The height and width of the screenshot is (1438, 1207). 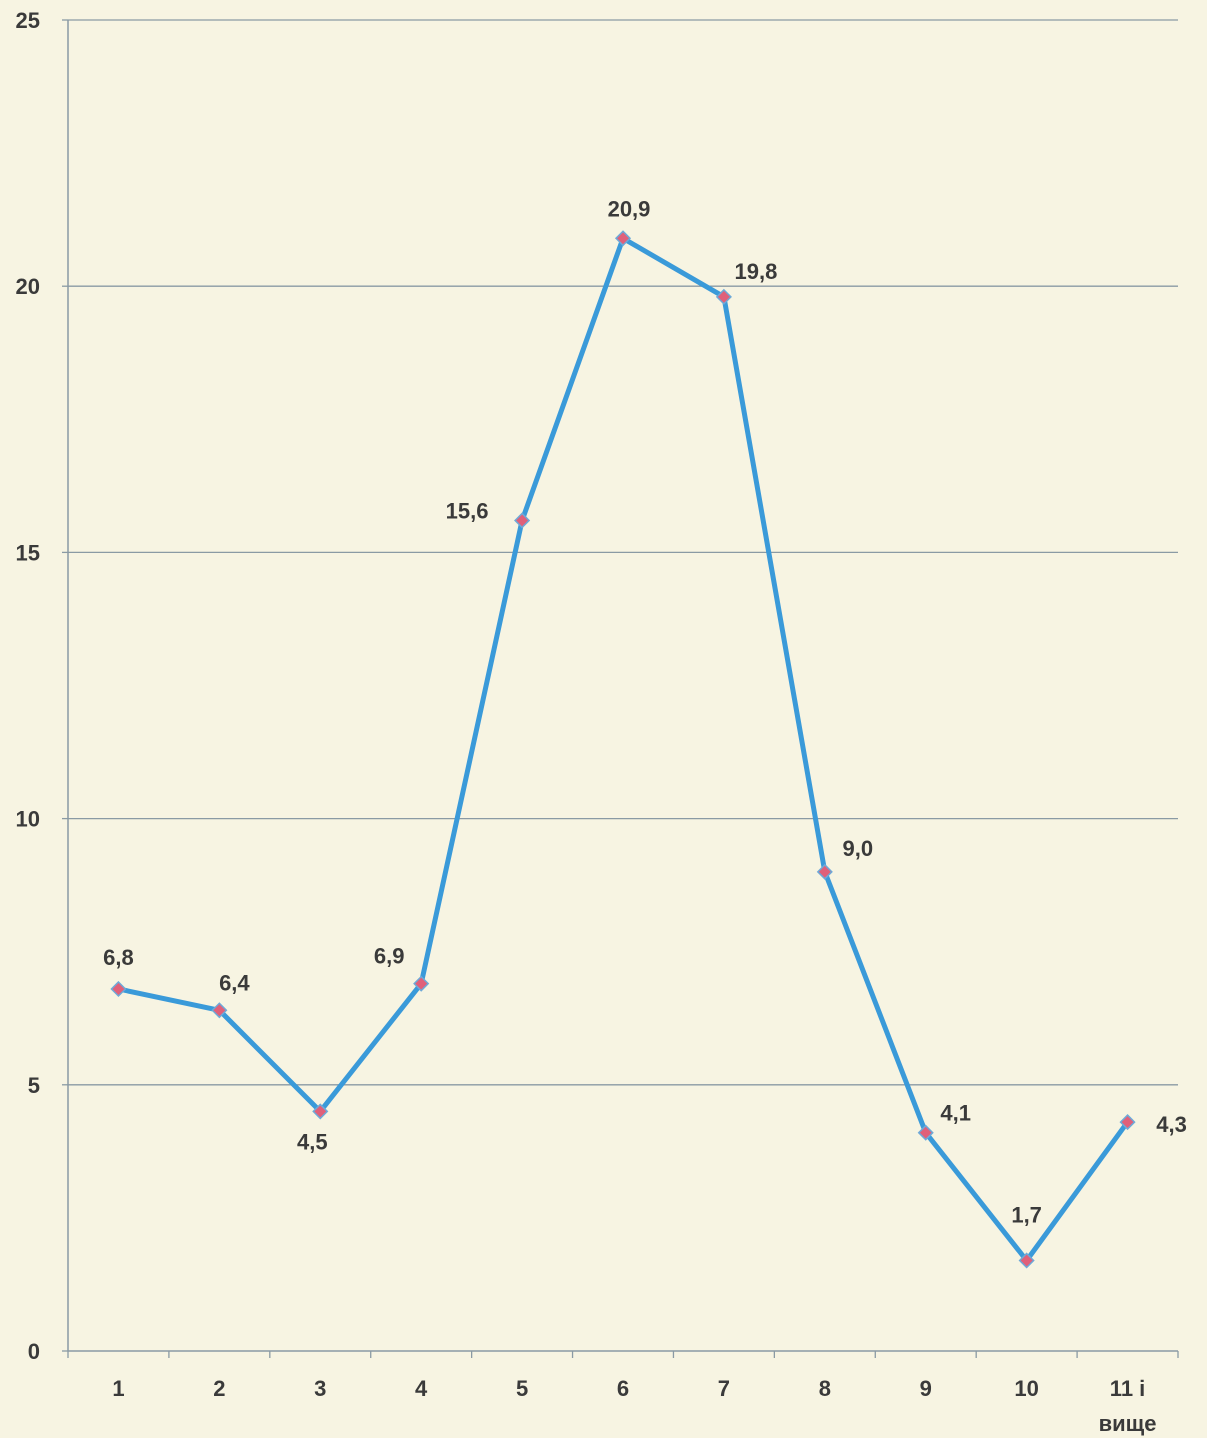 What do you see at coordinates (34, 1085) in the screenshot?
I see `y-tick-label: 5` at bounding box center [34, 1085].